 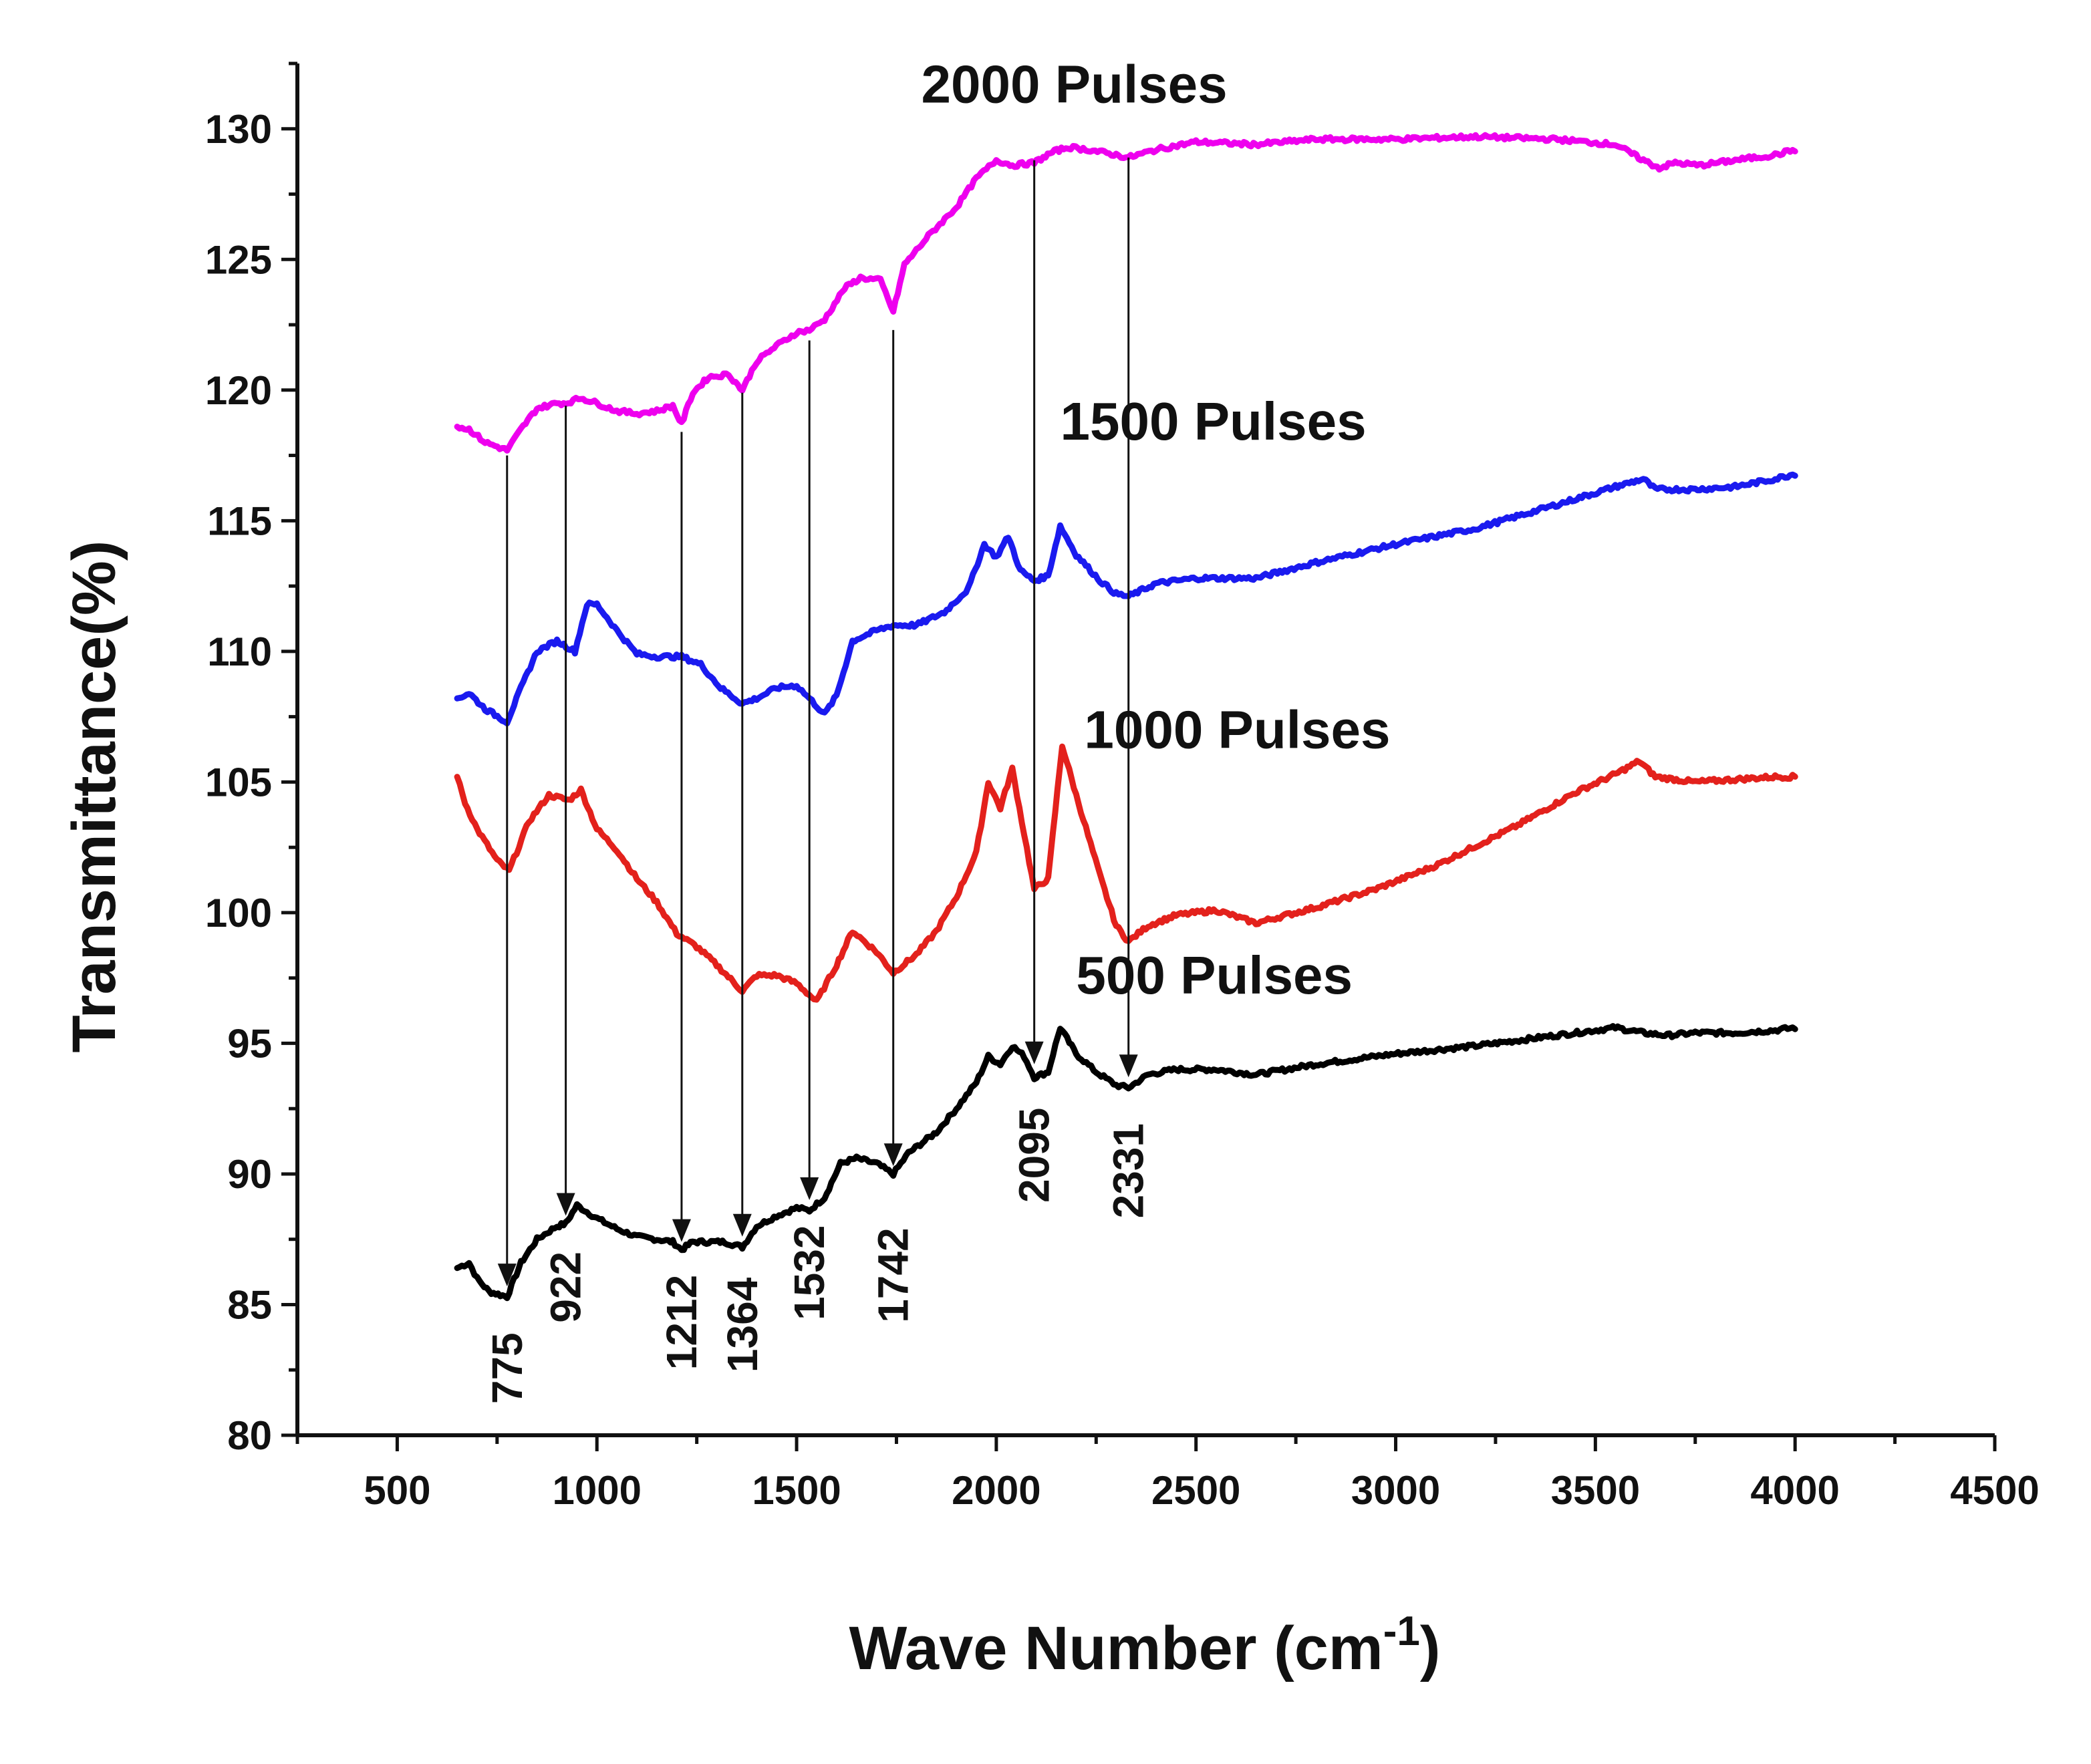 I want to click on series-label: 500 Pulses, so click(x=1214, y=975).